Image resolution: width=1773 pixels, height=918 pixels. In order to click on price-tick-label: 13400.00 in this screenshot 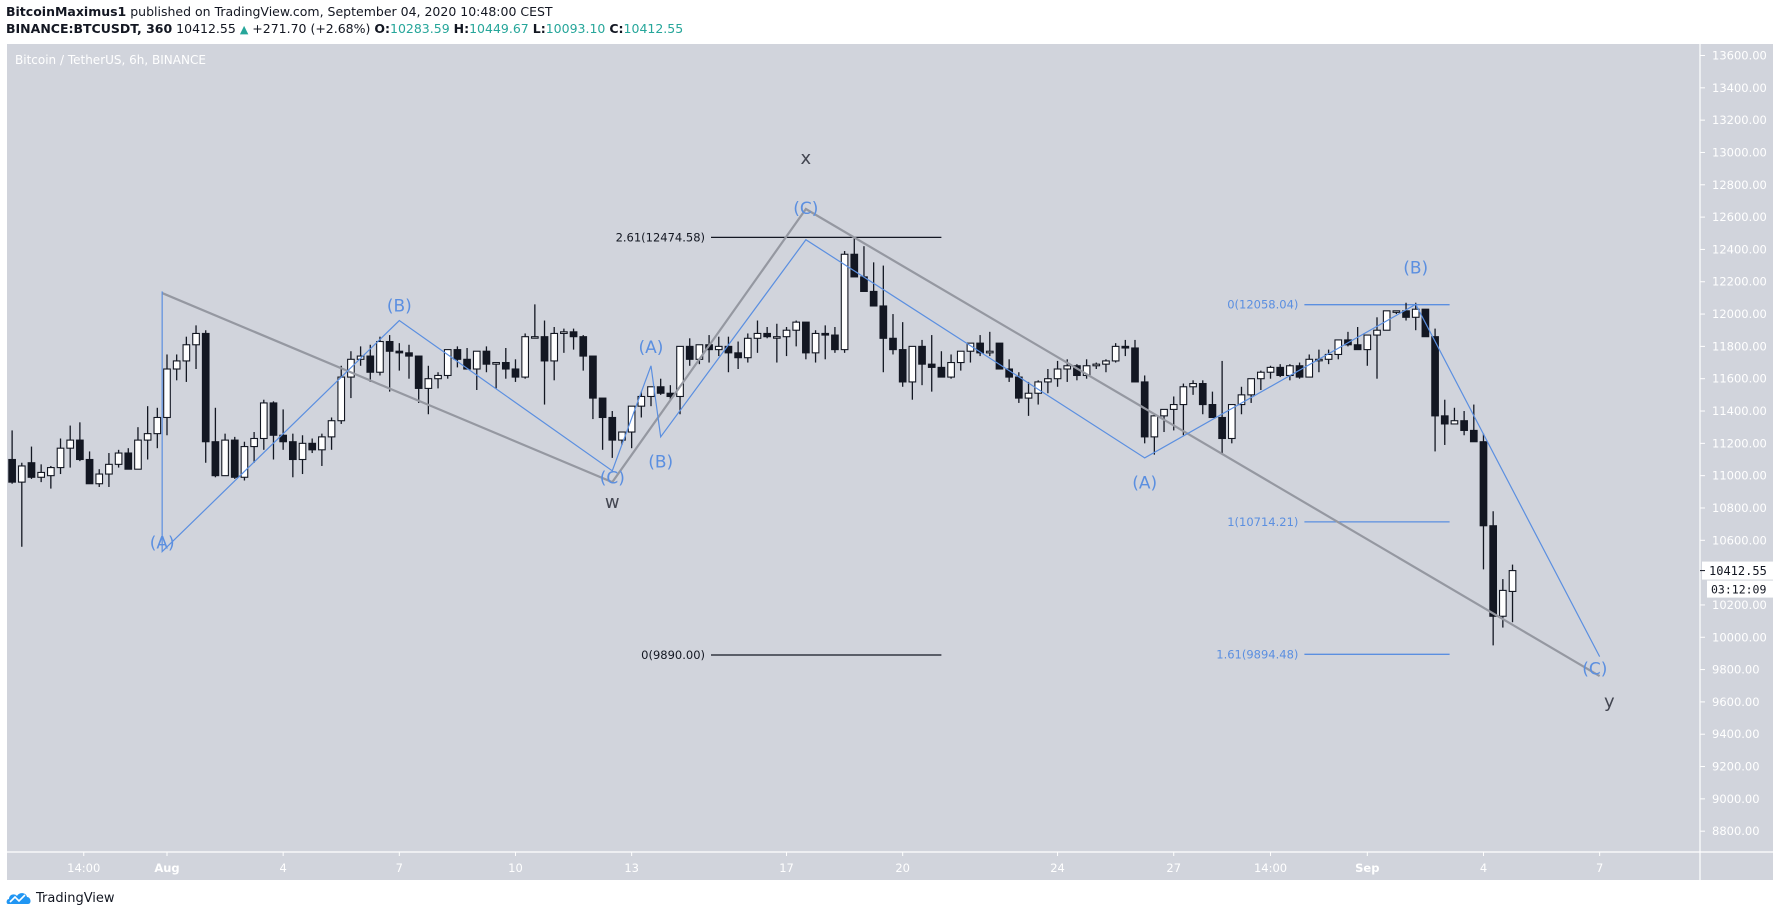, I will do `click(1739, 88)`.